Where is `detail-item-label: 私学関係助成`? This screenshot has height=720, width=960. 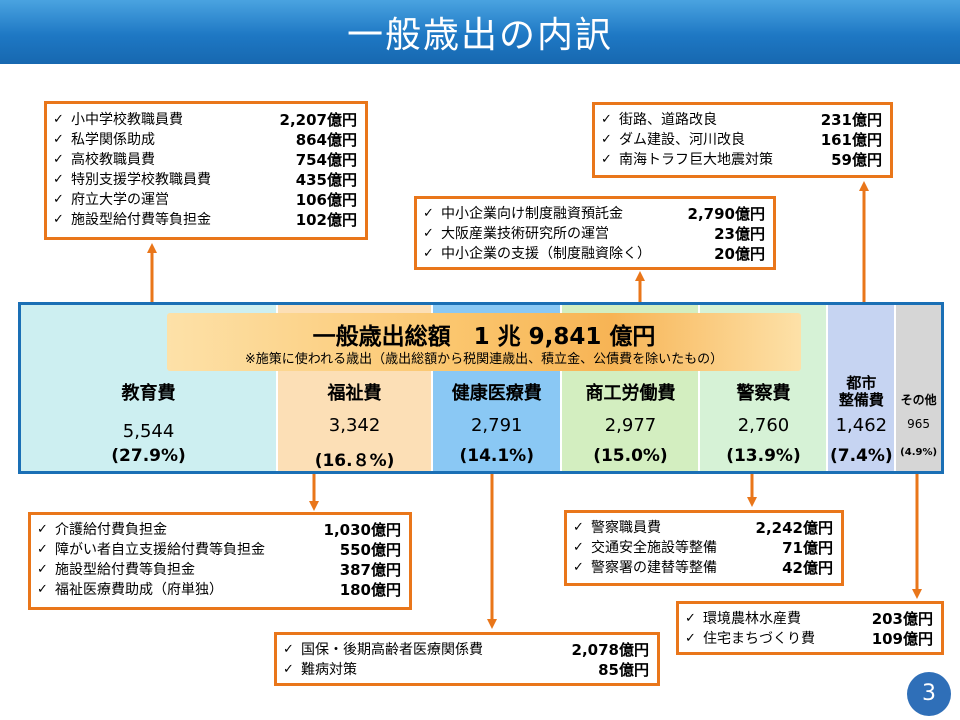 detail-item-label: 私学関係助成 is located at coordinates (113, 140).